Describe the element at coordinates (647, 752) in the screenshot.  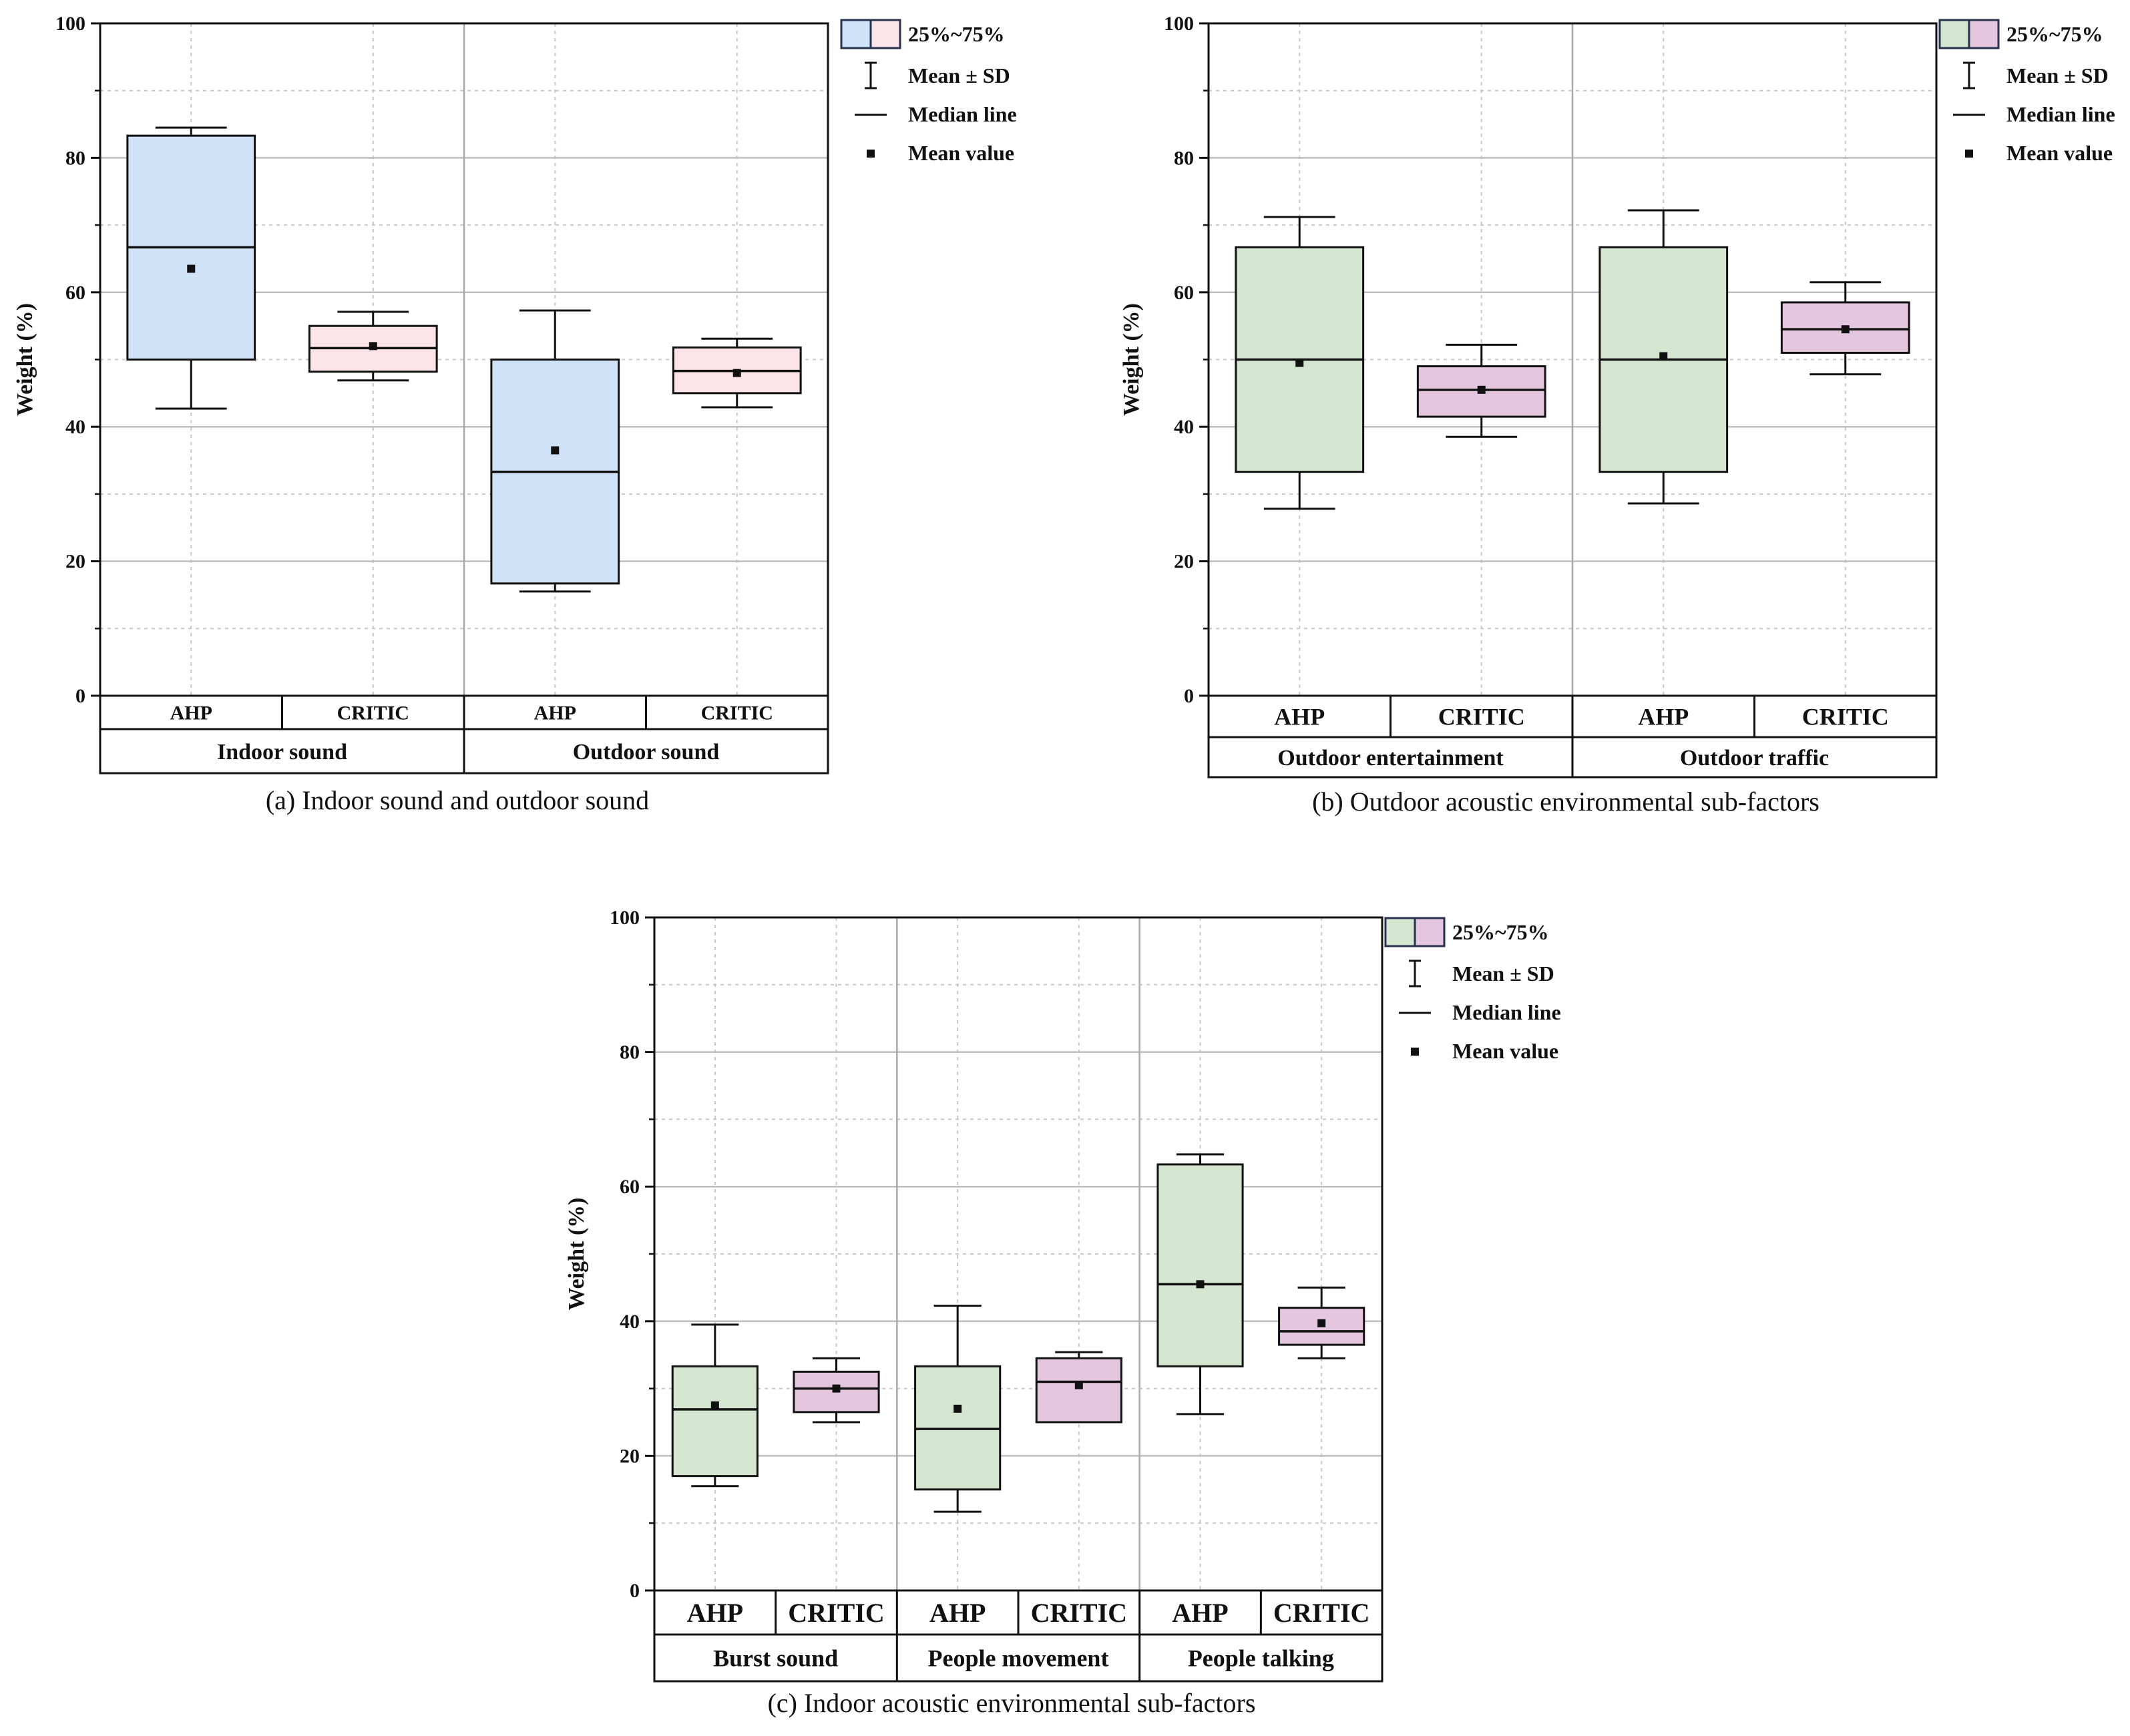
I see `group-label: Outdoor sound` at that location.